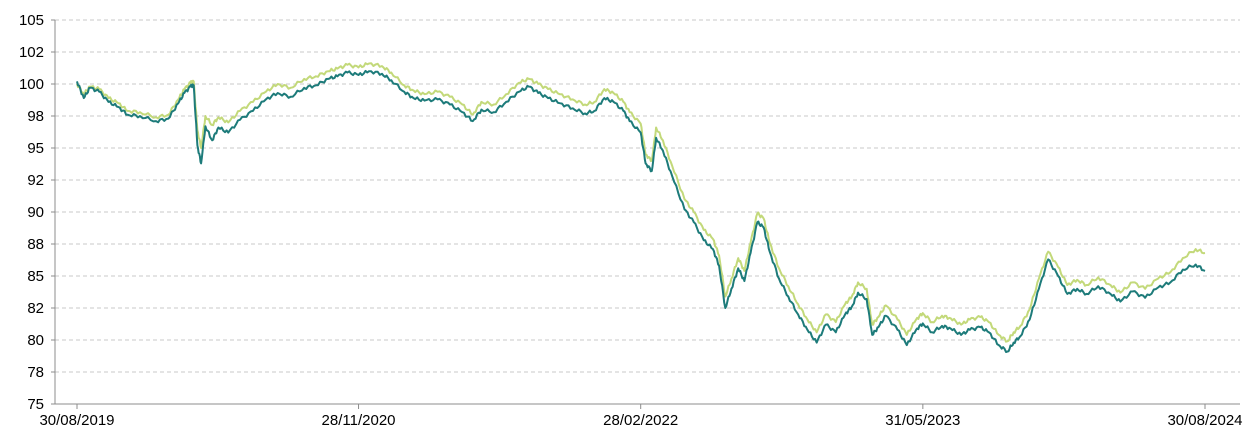  Describe the element at coordinates (35, 148) in the screenshot. I see `y-tick-label: 95` at that location.